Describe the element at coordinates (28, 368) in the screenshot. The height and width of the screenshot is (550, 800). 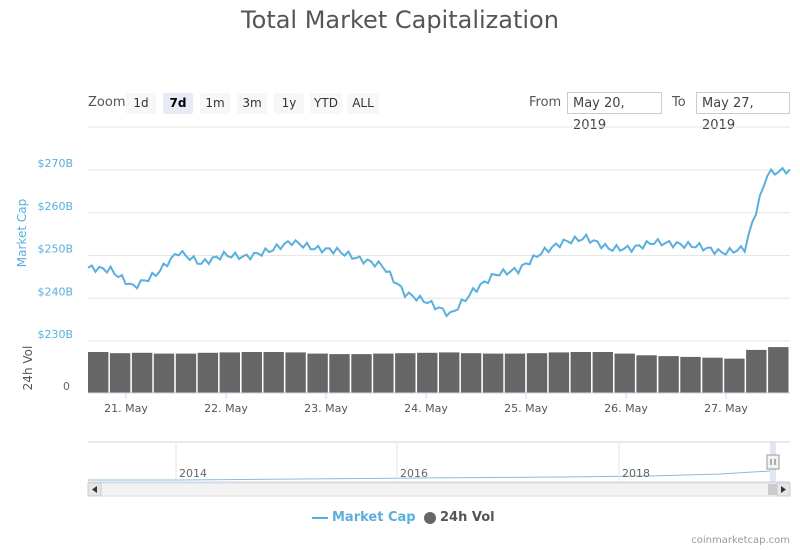
I see `volume-axis-title: 24h Vol` at that location.